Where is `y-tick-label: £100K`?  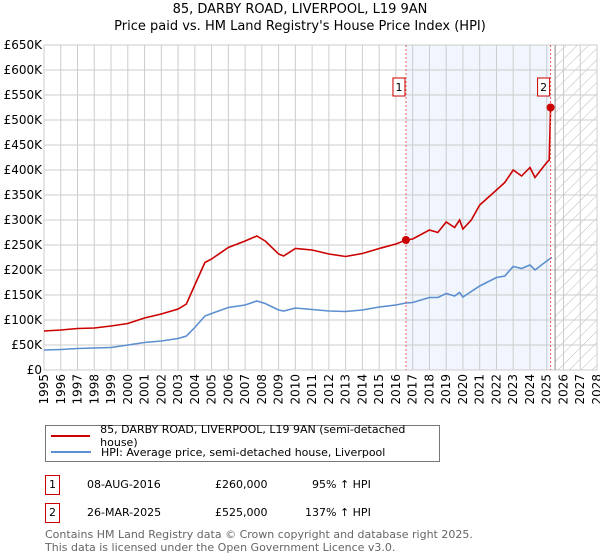 y-tick-label: £100K is located at coordinates (24, 320).